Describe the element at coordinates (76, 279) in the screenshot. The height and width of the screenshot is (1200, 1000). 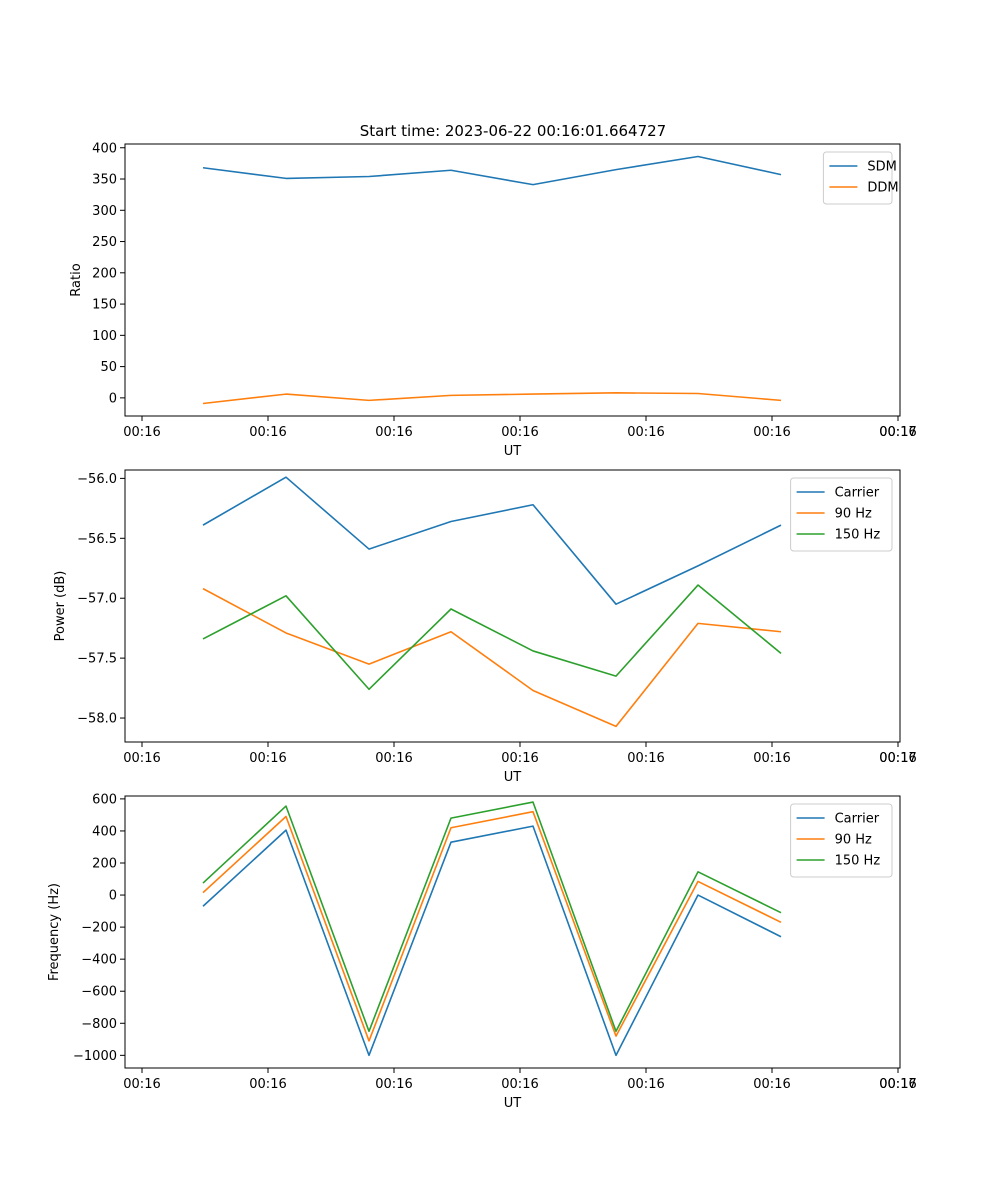
I see `y-axis-label: Ratio` at that location.